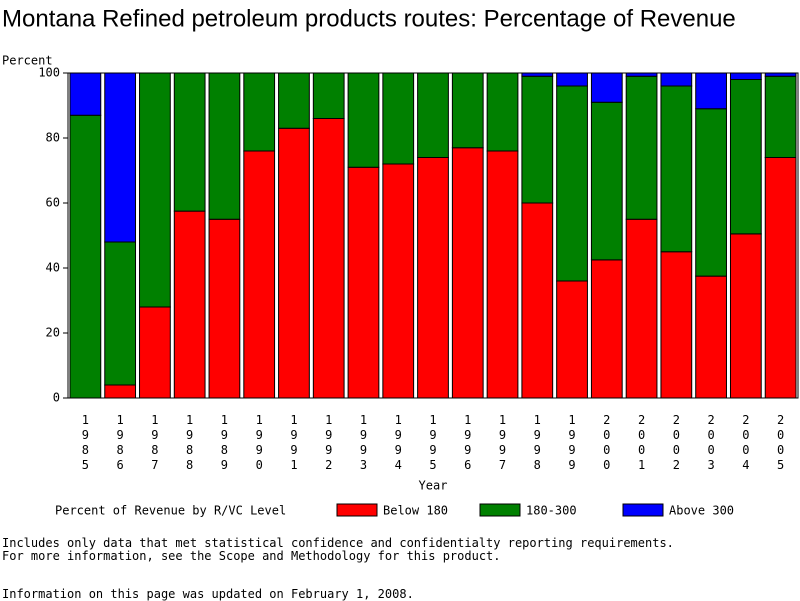  Describe the element at coordinates (27, 61) in the screenshot. I see `y-axis-label: Percent` at that location.